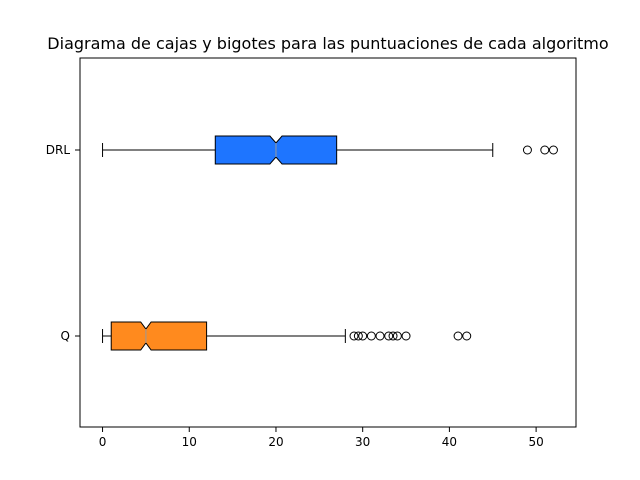 Image resolution: width=640 pixels, height=480 pixels. What do you see at coordinates (159, 336) in the screenshot?
I see `box-q` at bounding box center [159, 336].